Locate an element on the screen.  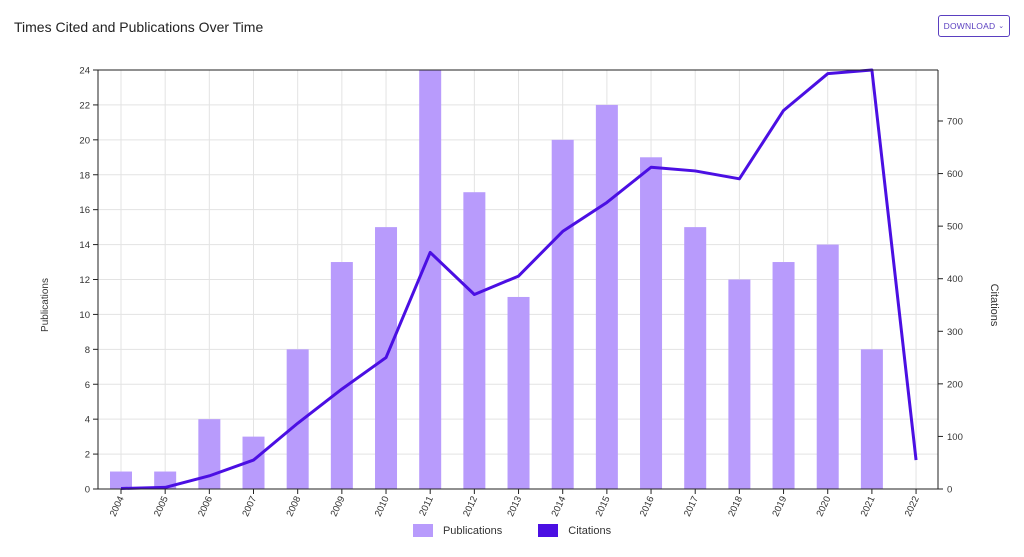
y-right-tick-label: 600 is located at coordinates (955, 174).